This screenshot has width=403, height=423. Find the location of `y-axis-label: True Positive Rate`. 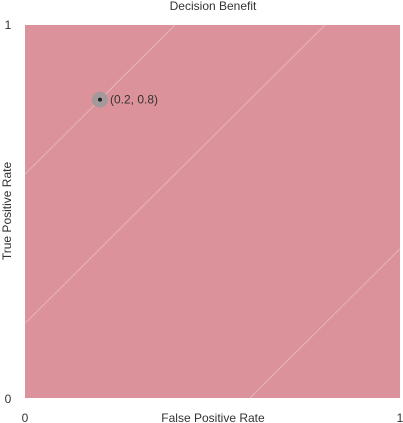

y-axis-label: True Positive Rate is located at coordinates (7, 211).